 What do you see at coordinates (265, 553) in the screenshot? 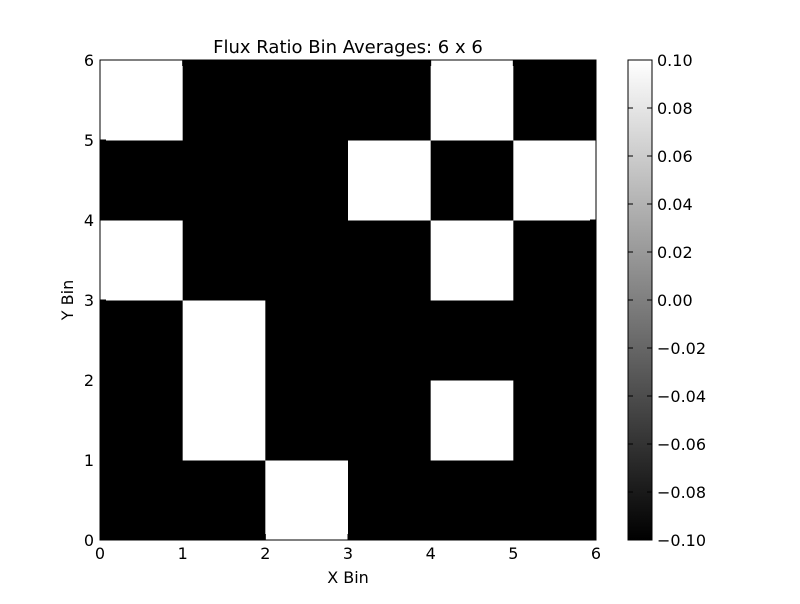
I see `x-tick-label: 2` at bounding box center [265, 553].